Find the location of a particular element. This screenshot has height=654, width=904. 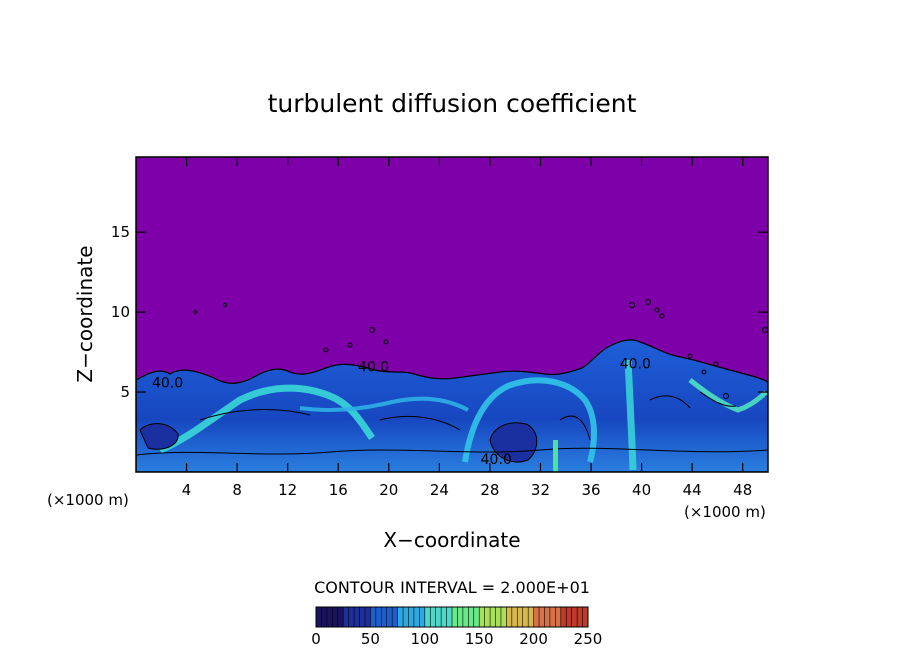

x-tick-label: 44 is located at coordinates (692, 490).